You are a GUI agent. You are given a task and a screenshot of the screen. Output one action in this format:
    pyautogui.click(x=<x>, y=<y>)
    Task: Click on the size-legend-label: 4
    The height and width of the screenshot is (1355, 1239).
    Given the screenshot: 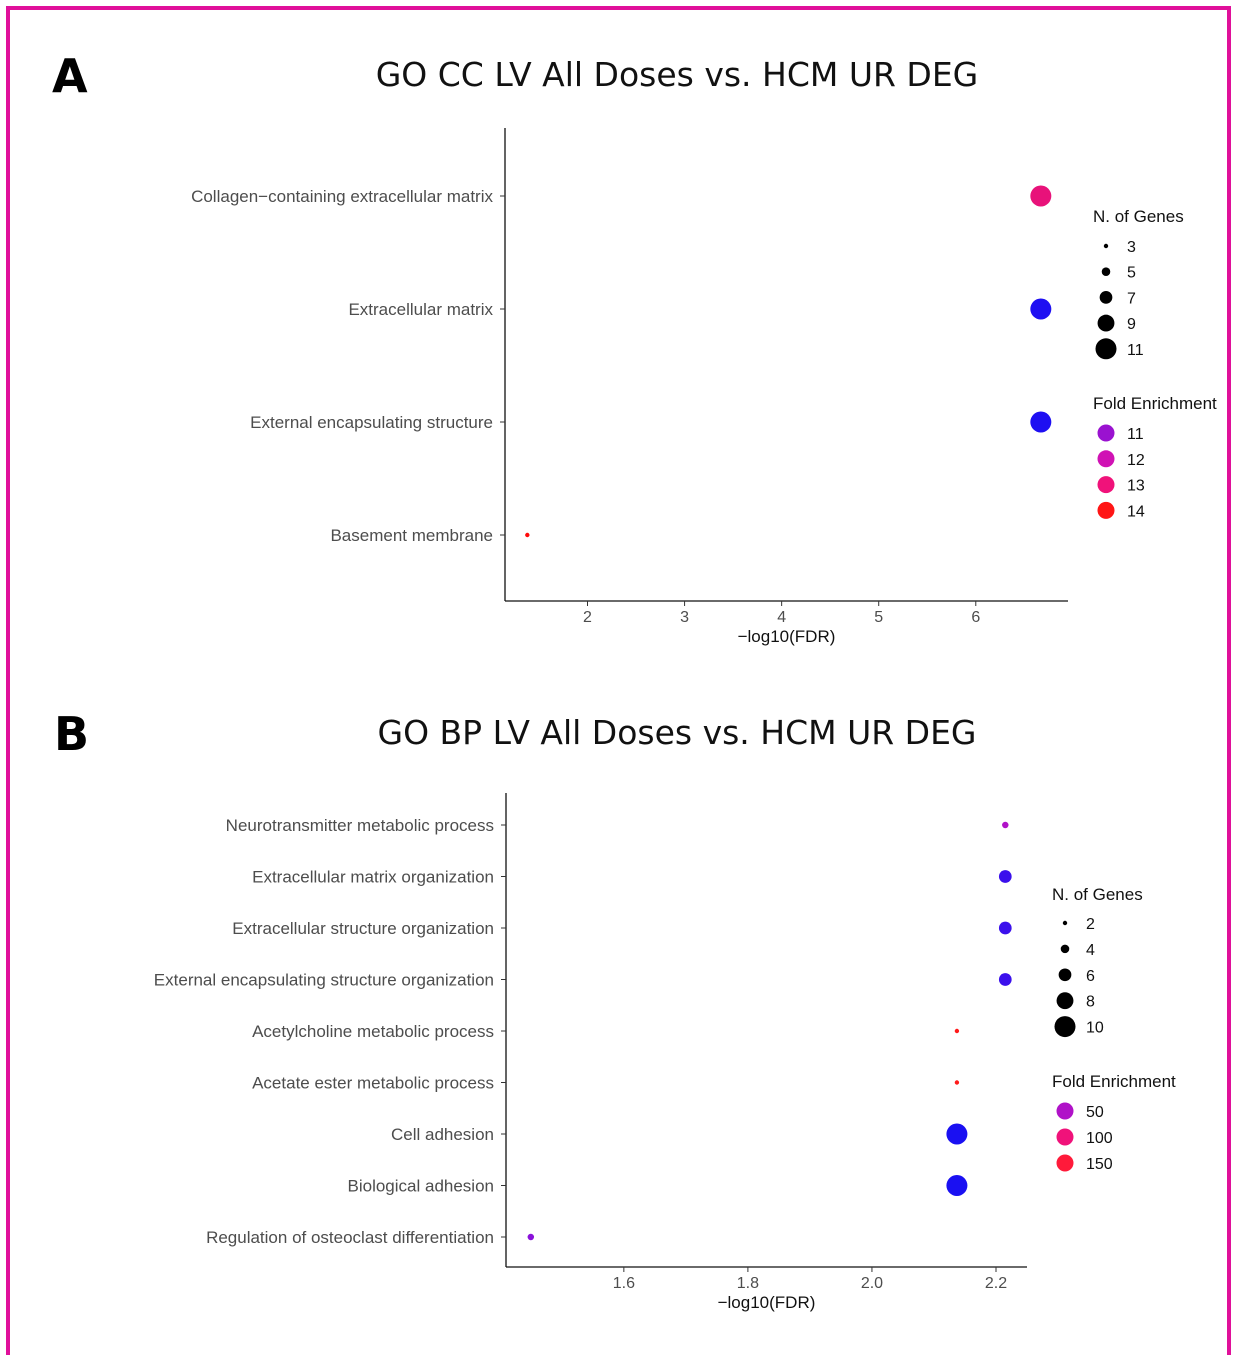 What is the action you would take?
    pyautogui.click(x=1090, y=950)
    